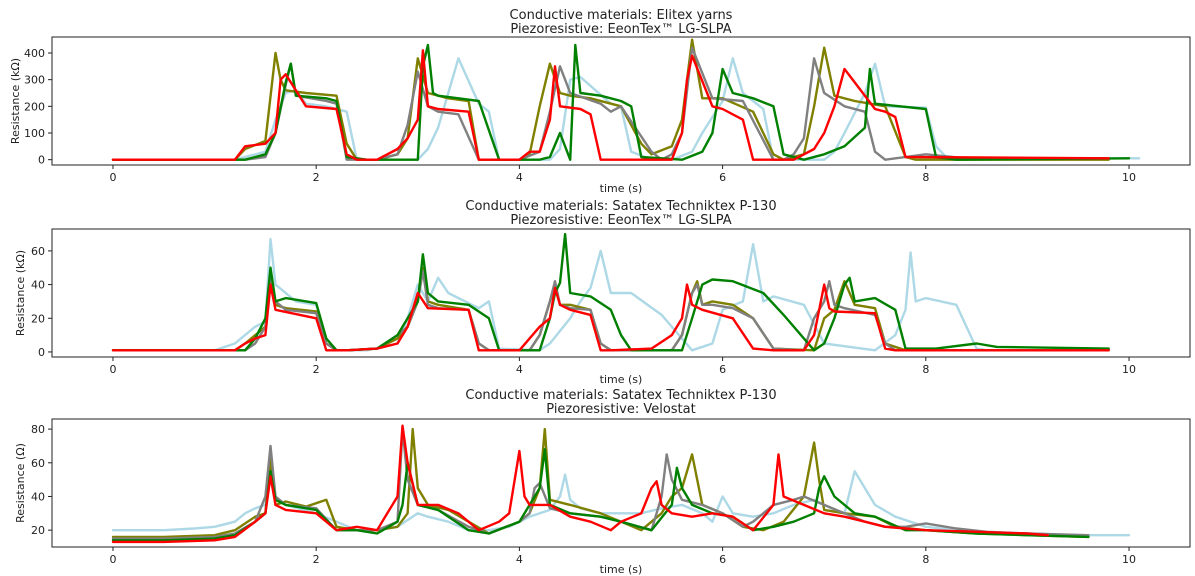 The height and width of the screenshot is (576, 1195). Describe the element at coordinates (34, 106) in the screenshot. I see `y-tick-label: 200` at that location.